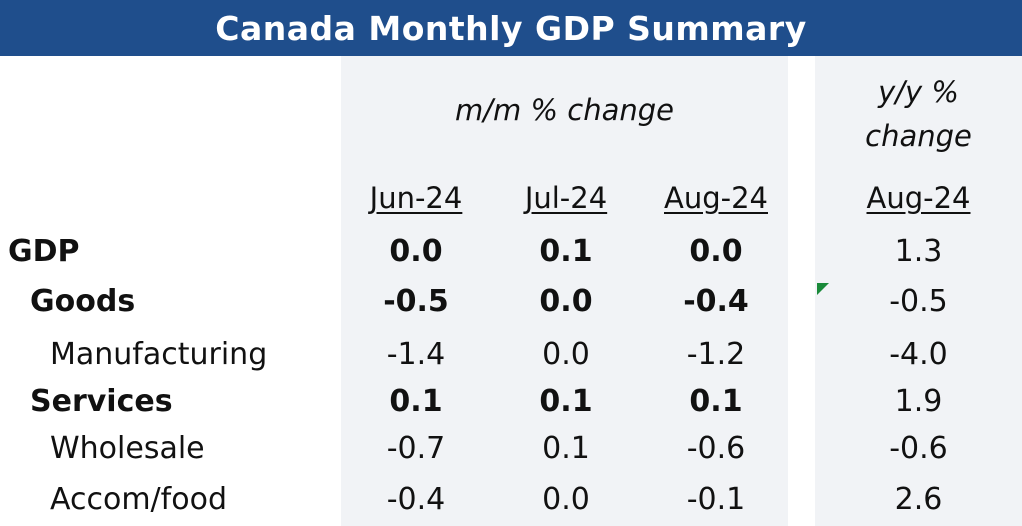 The height and width of the screenshot is (526, 1022). Describe the element at coordinates (511, 500) in the screenshot. I see `table-row-accom-food: Accom/food -0.4 0.0 -0.1 2.6` at that location.